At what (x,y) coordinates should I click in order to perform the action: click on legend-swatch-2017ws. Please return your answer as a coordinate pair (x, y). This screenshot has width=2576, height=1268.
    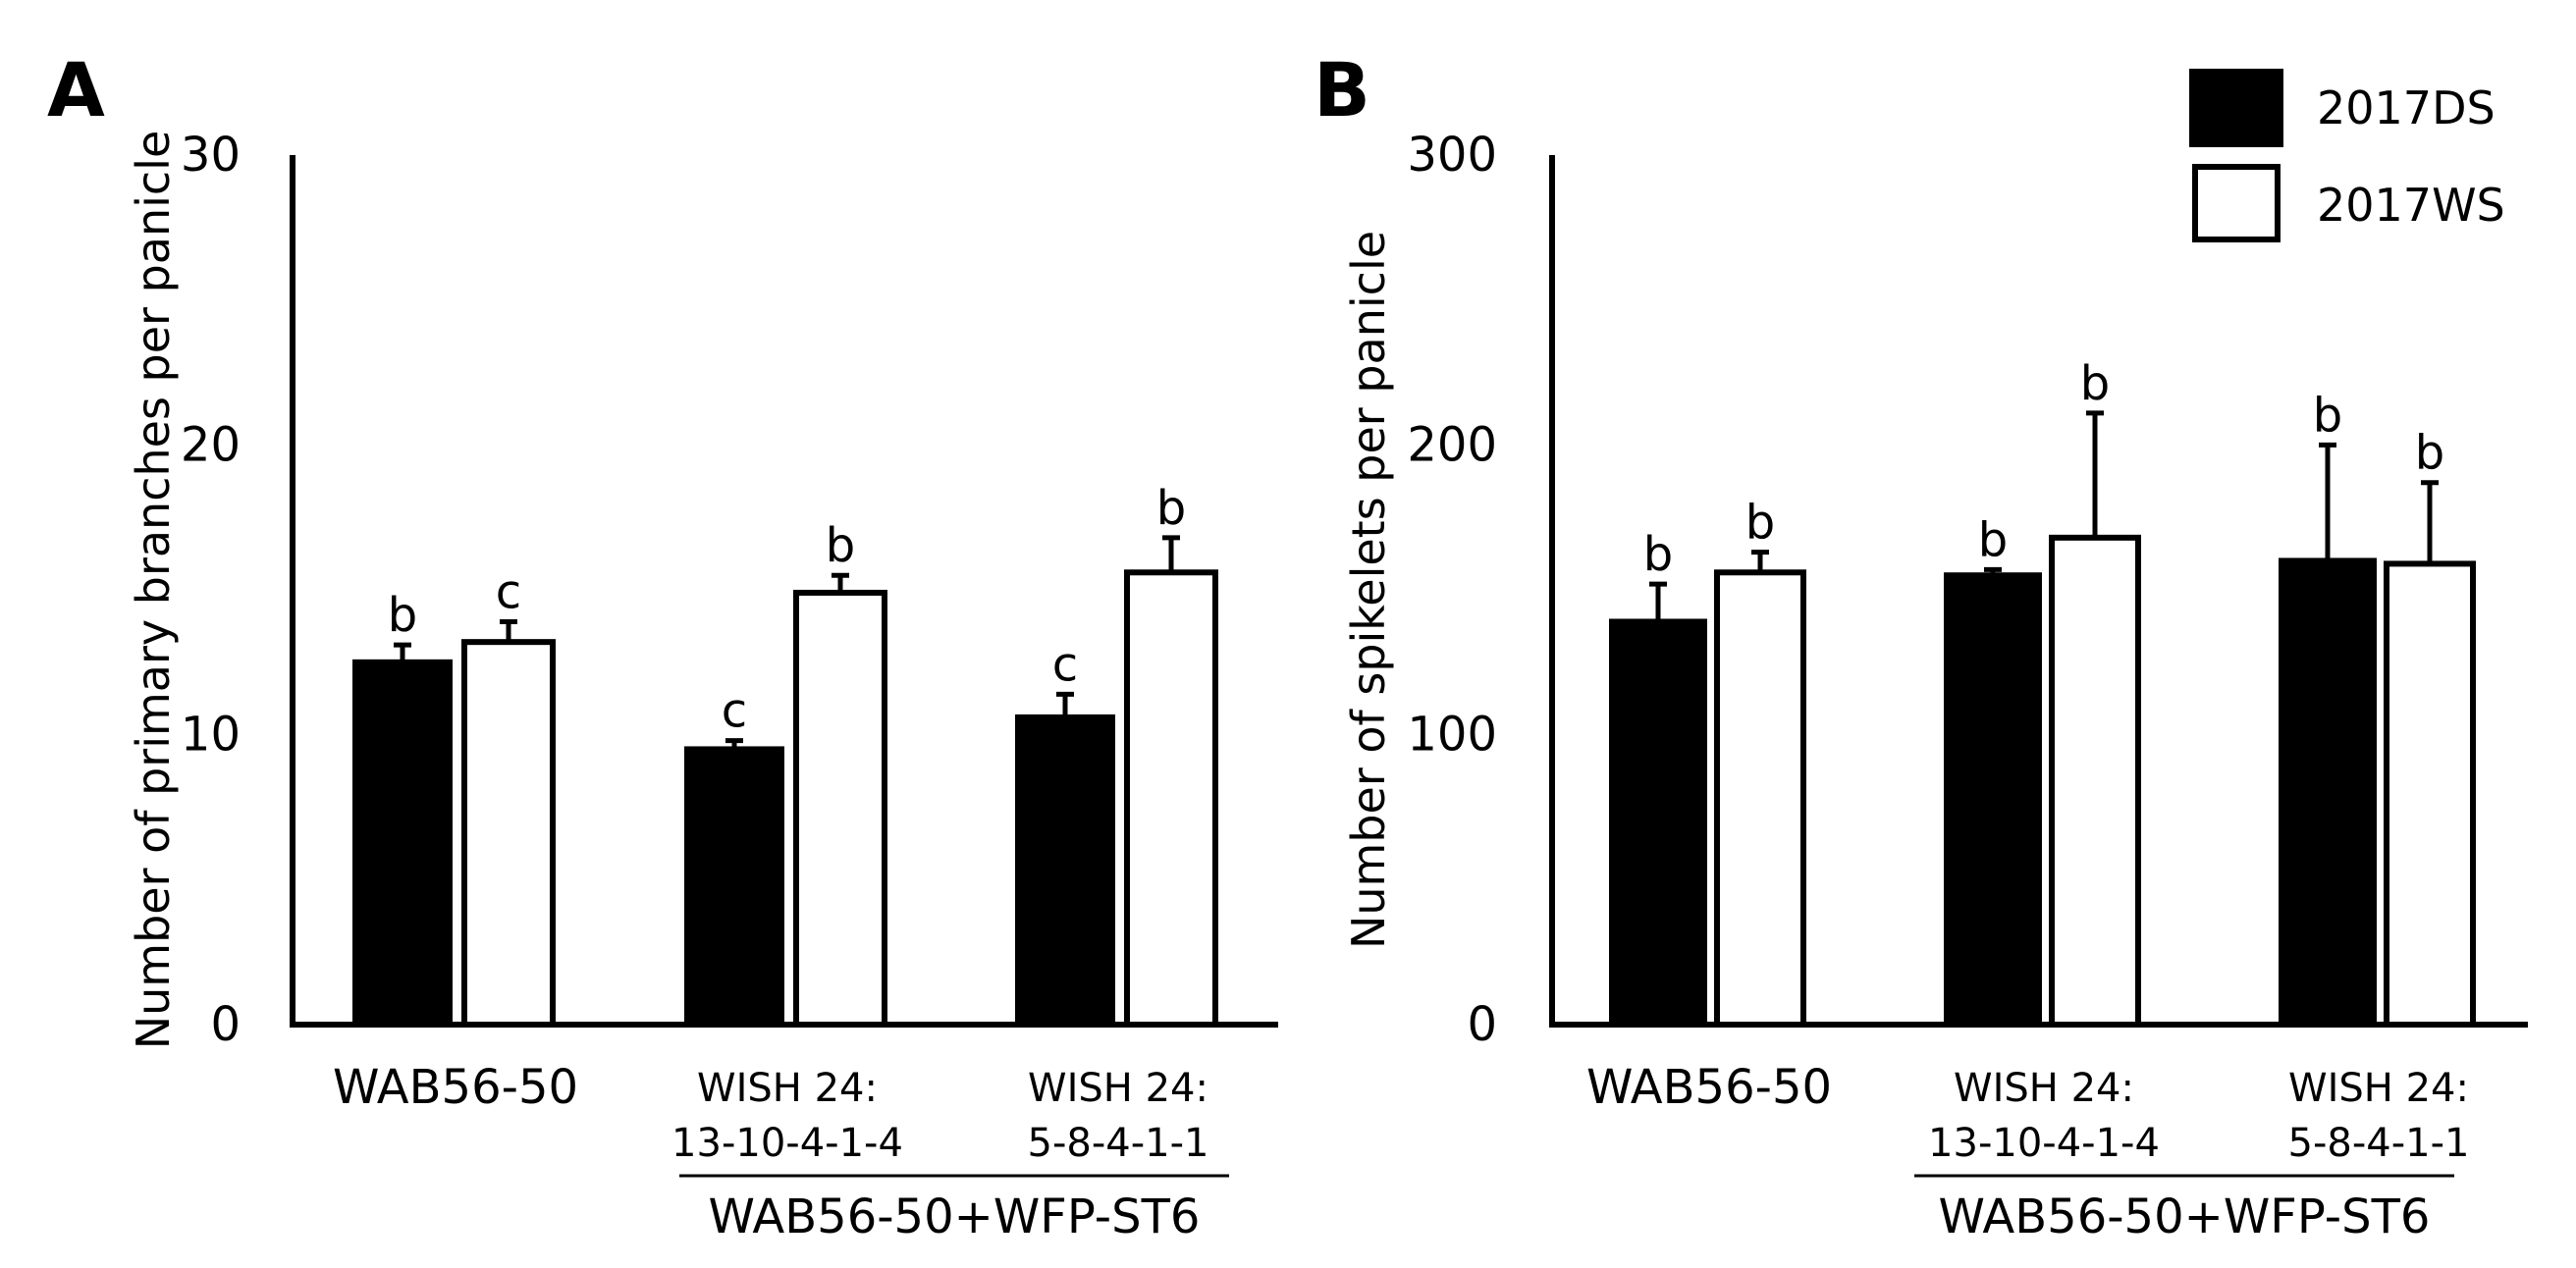
    Looking at the image, I should click on (2236, 203).